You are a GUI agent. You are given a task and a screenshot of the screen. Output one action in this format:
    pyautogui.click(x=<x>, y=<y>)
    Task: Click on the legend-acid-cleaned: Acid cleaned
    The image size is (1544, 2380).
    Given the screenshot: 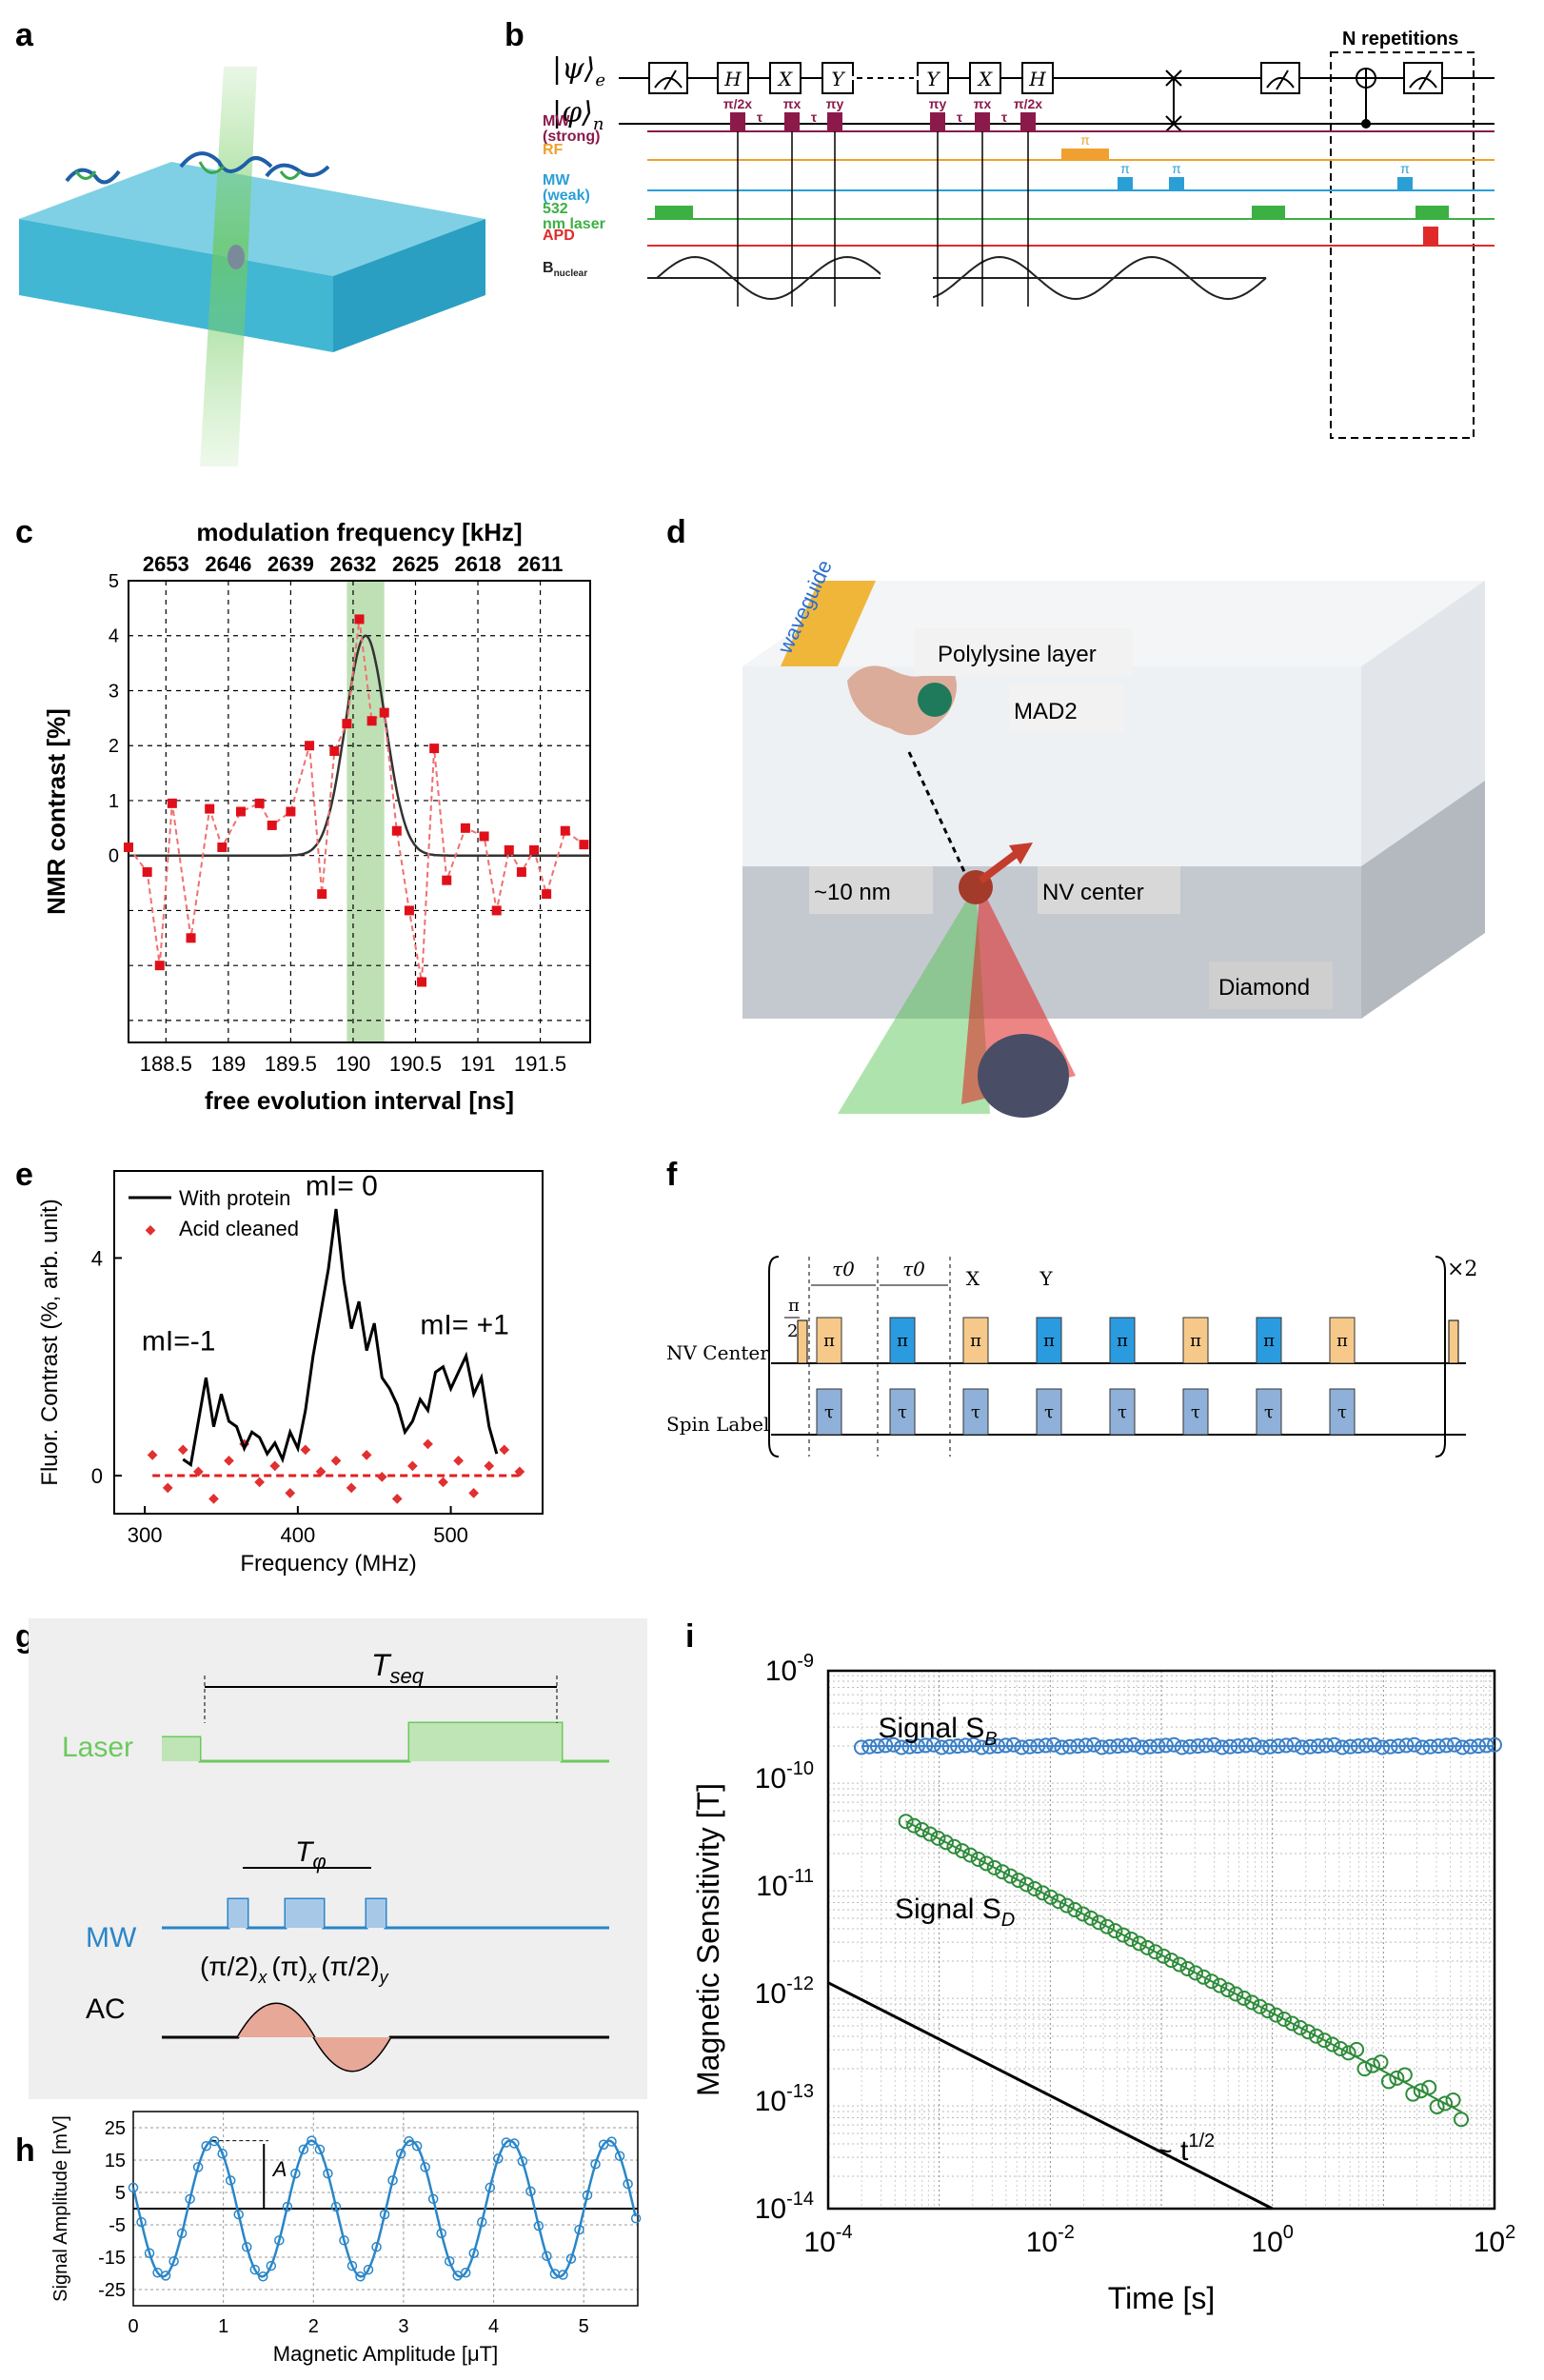 What is the action you would take?
    pyautogui.click(x=239, y=1228)
    